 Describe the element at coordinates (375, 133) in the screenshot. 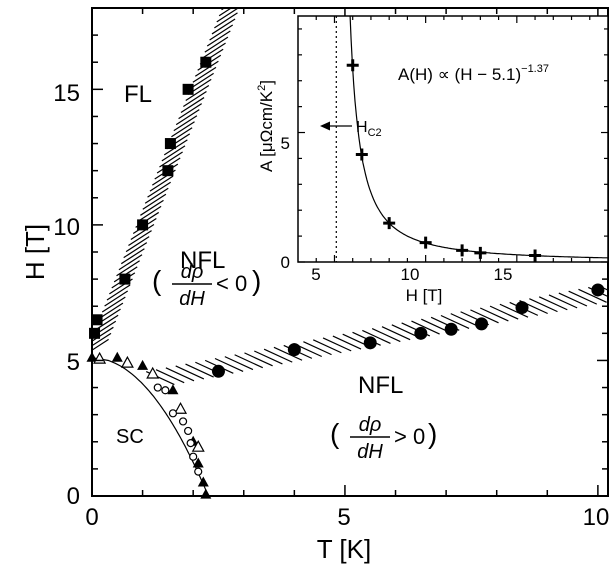

I see `hc2-label-sub: C2` at that location.